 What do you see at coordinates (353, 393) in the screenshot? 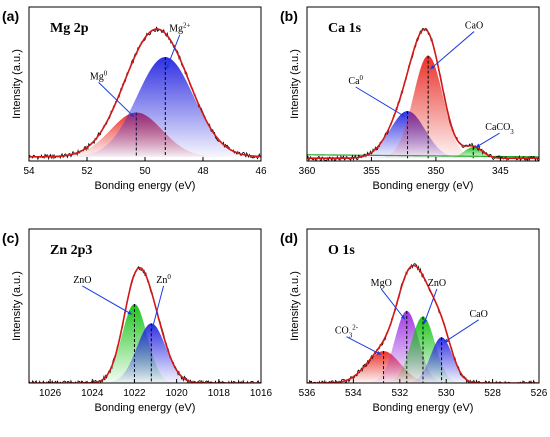
I see `x-tick-label: 534` at bounding box center [353, 393].